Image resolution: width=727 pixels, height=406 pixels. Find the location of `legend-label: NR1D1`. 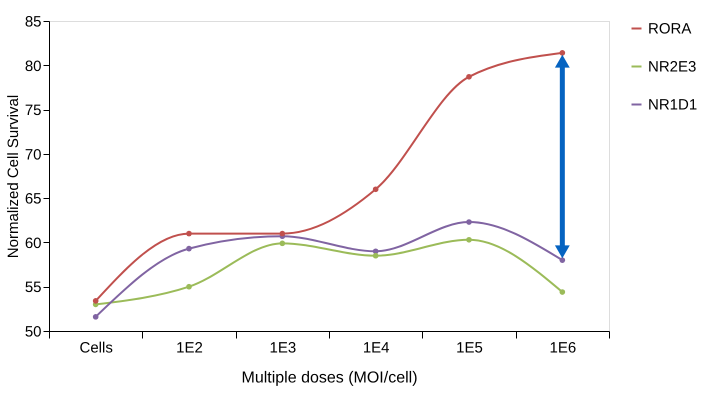

legend-label: NR1D1 is located at coordinates (673, 105).